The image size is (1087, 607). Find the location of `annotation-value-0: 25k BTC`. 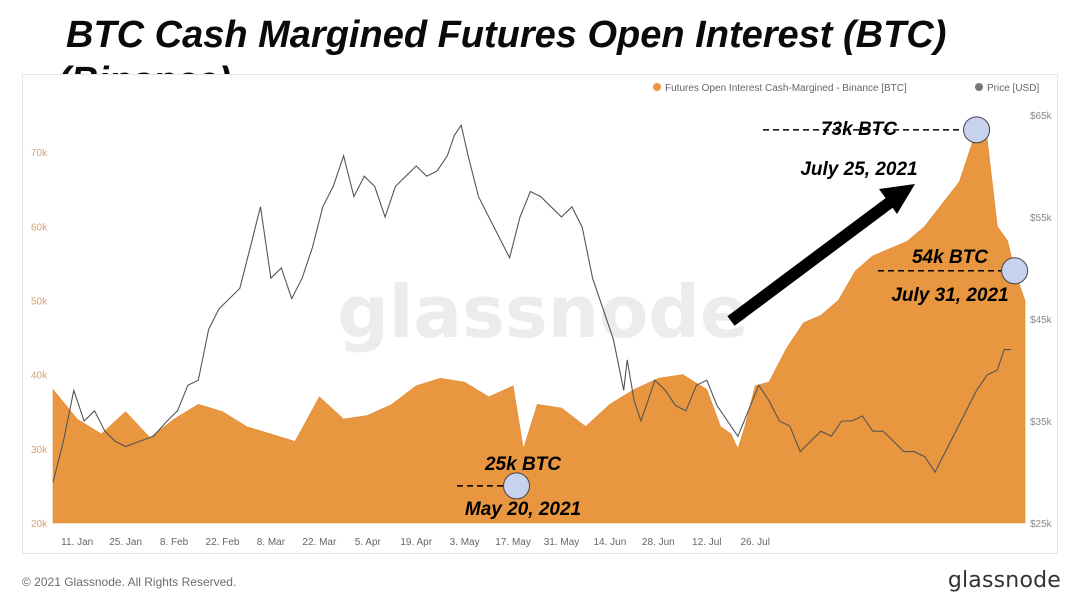

annotation-value-0: 25k BTC is located at coordinates (522, 464).